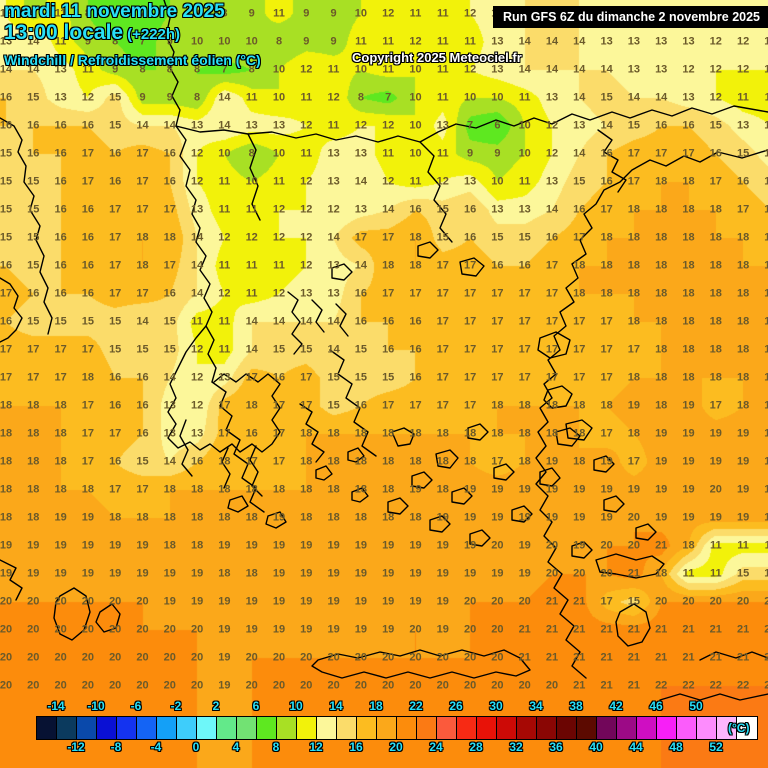 The image size is (768, 768). I want to click on forecast-date: mardi 11 novembre 2025, so click(114, 11).